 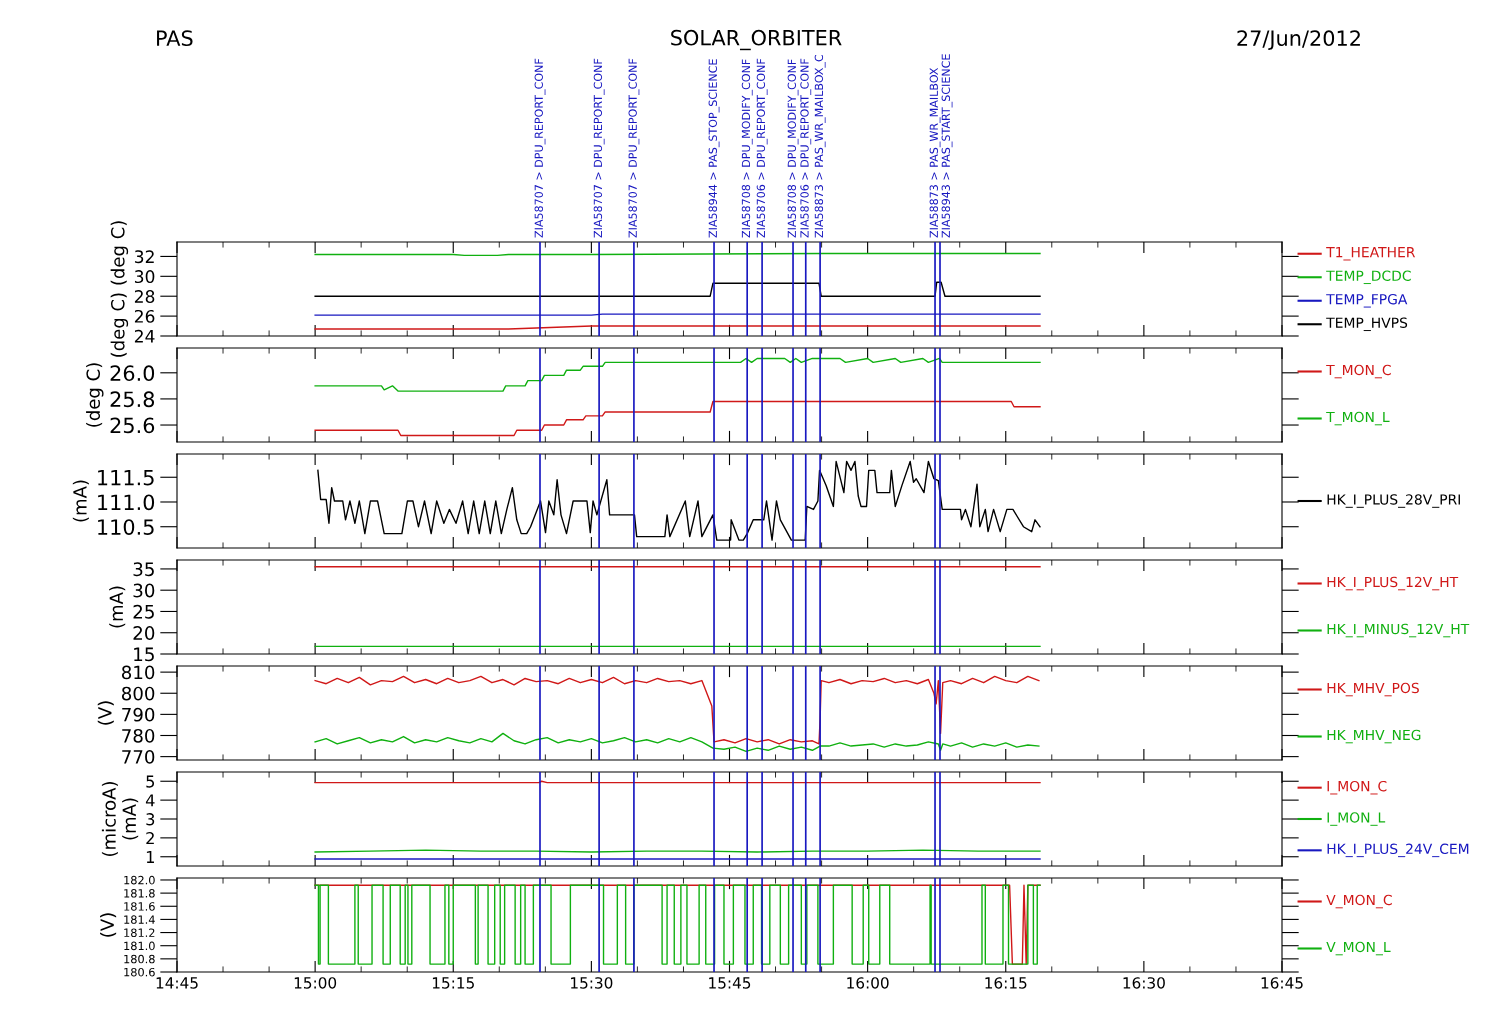 What do you see at coordinates (139, 959) in the screenshot?
I see `y-tick-label: 180.8` at bounding box center [139, 959].